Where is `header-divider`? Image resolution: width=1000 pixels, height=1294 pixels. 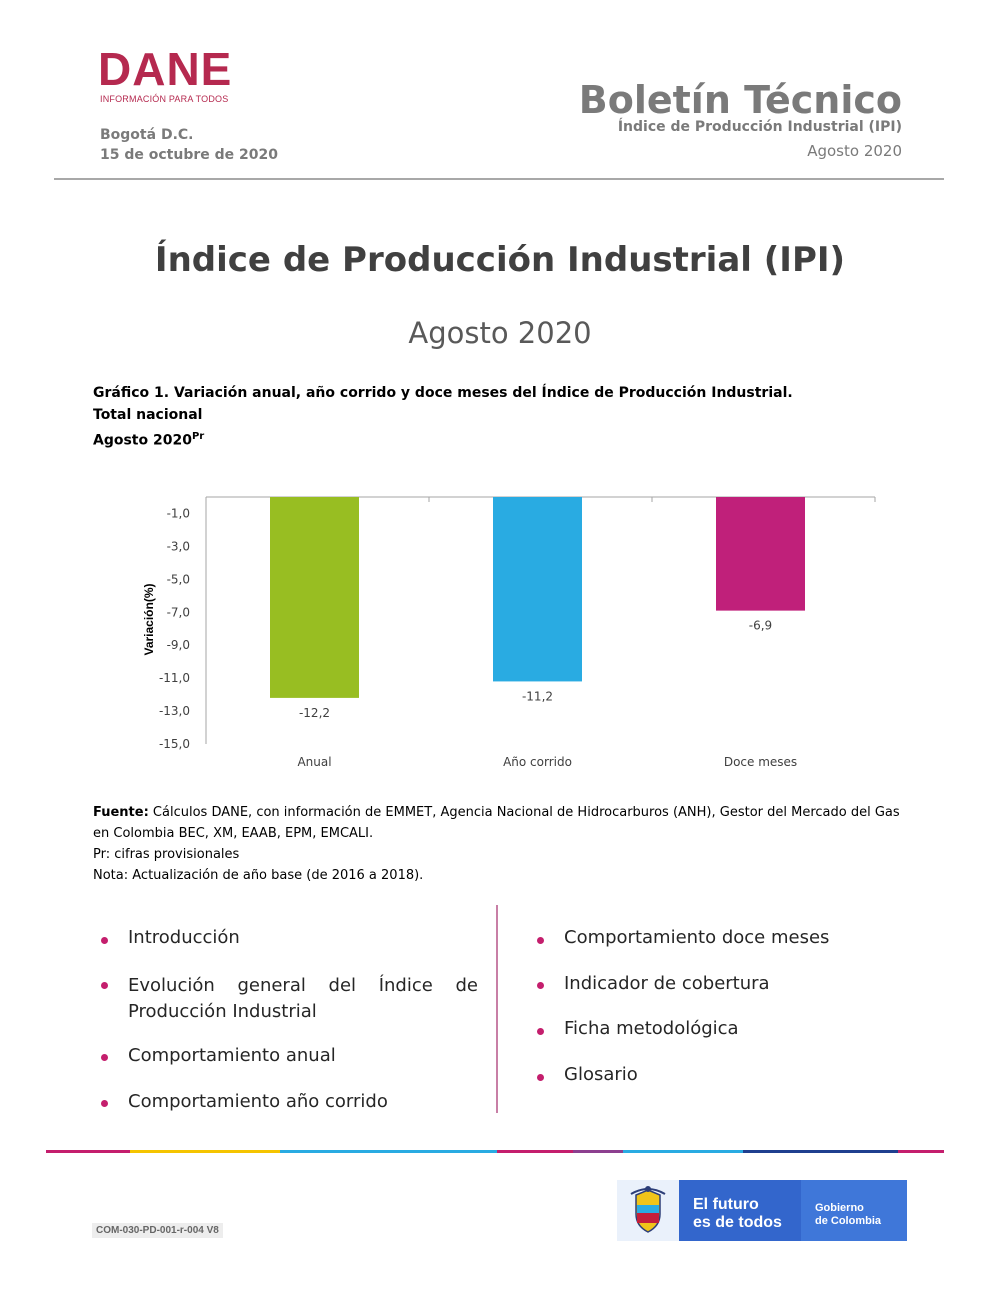 header-divider is located at coordinates (499, 179).